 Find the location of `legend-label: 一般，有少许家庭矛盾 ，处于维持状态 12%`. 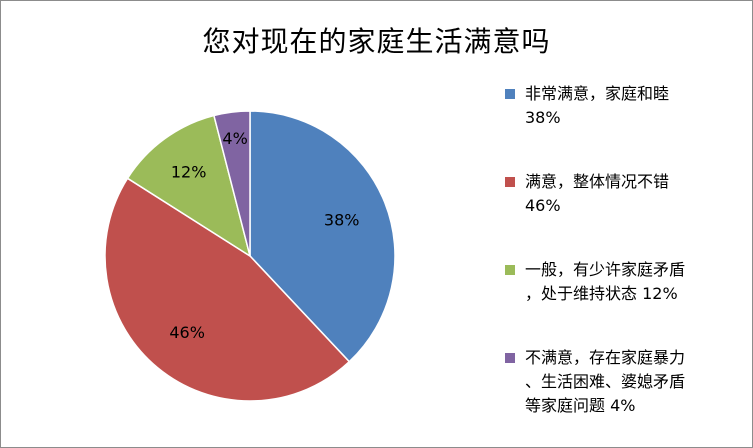

legend-label: 一般，有少许家庭矛盾 ，处于维持状态 12% is located at coordinates (605, 281).